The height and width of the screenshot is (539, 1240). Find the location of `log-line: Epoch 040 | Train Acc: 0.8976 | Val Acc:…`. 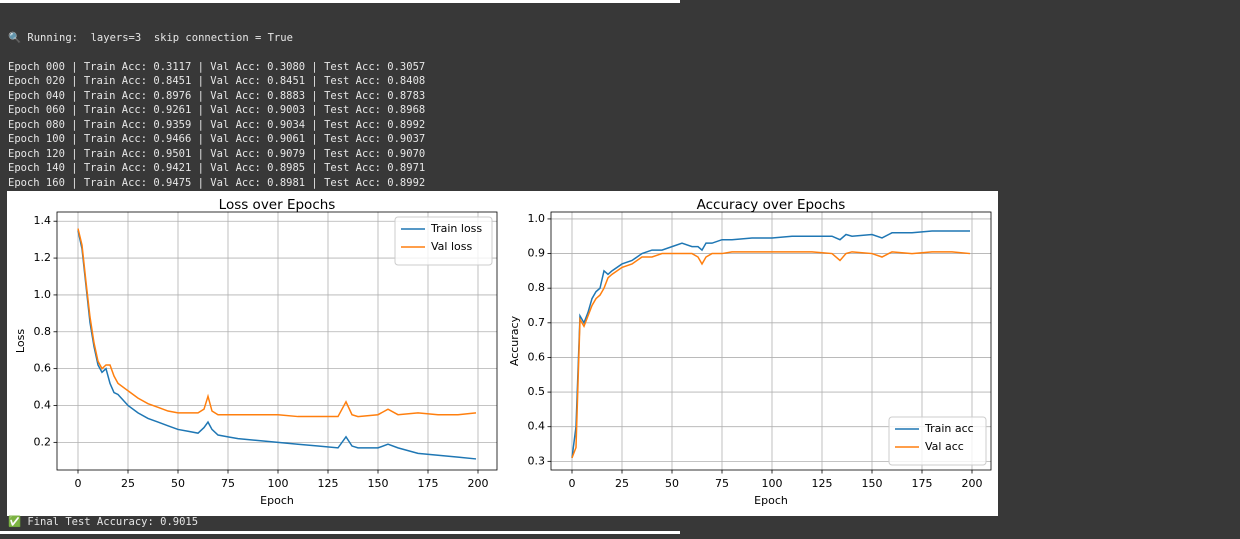

log-line: Epoch 040 | Train Acc: 0.8976 | Val Acc:… is located at coordinates (217, 95).